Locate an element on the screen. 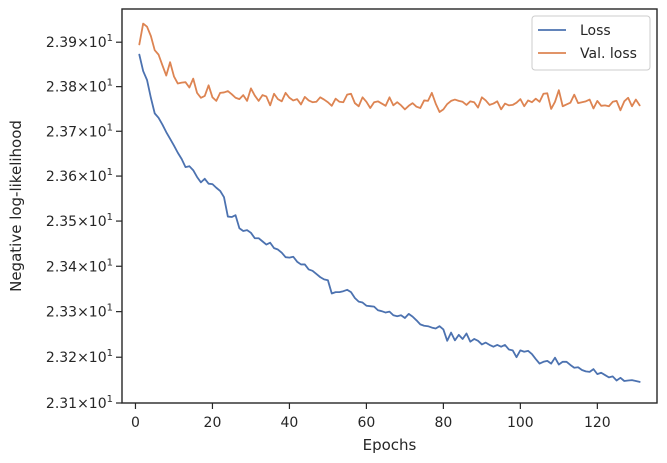 The width and height of the screenshot is (667, 463). legend-label-val-loss: Val. loss is located at coordinates (608, 54).